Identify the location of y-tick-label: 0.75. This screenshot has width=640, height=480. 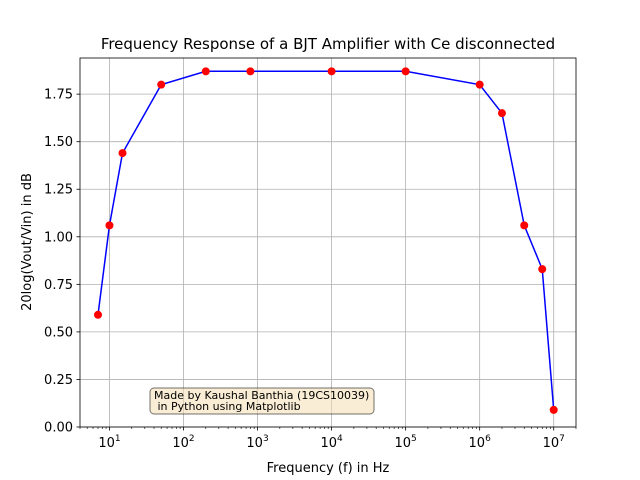
(58, 285).